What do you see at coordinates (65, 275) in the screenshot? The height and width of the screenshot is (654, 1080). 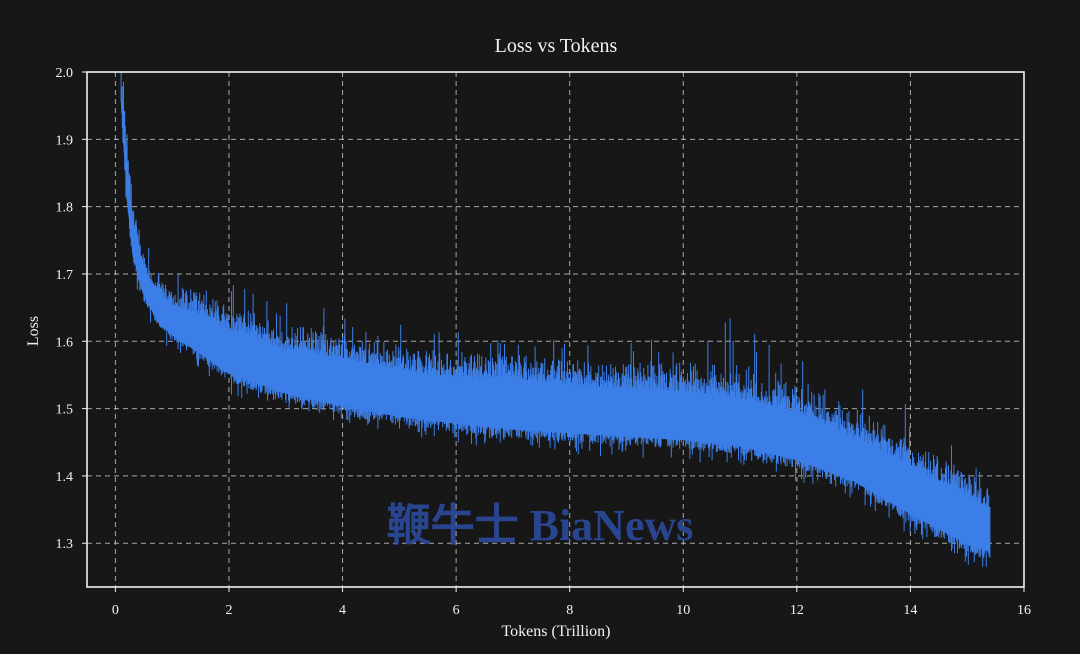 I see `y-tick-label: 1.7` at bounding box center [65, 275].